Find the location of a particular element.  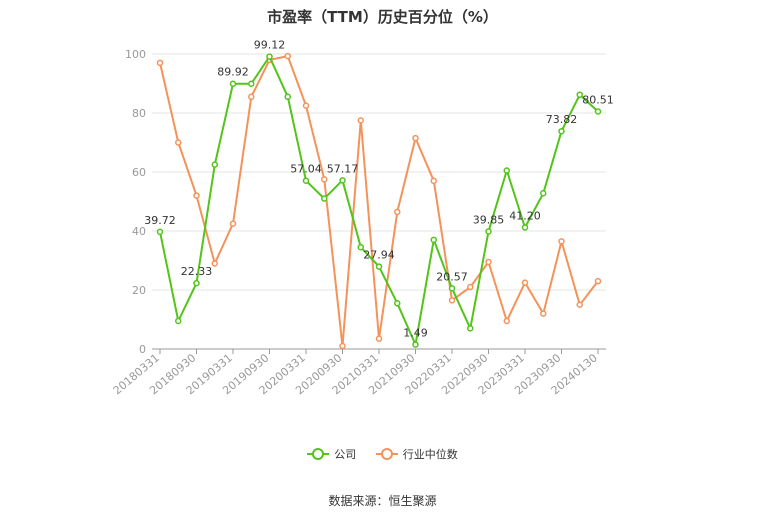

legend-item-industry-median: 行业中位数 is located at coordinates (416, 454).